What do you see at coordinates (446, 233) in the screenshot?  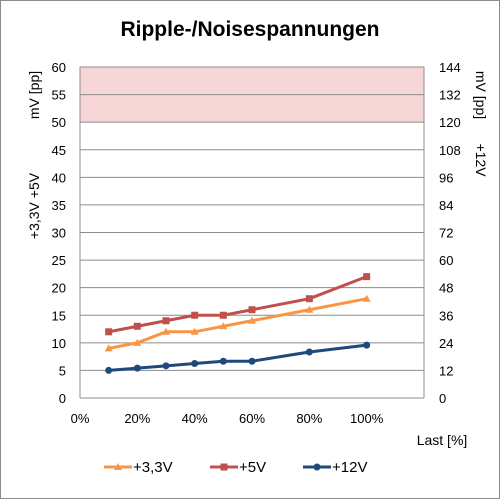 I see `y-right-tick-label-6: 72` at bounding box center [446, 233].